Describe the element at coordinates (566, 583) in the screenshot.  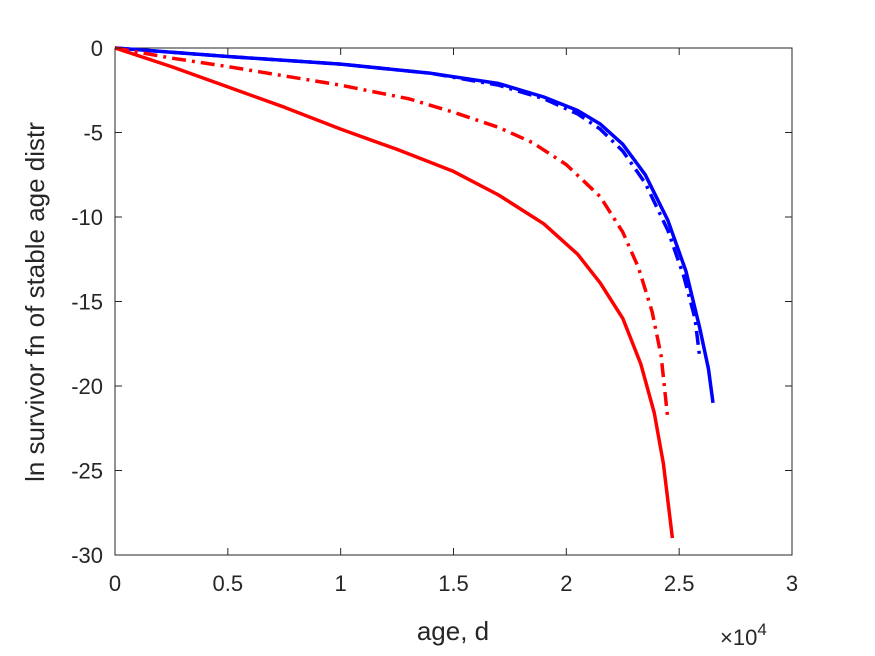
I see `x-tick-label: 2` at that location.